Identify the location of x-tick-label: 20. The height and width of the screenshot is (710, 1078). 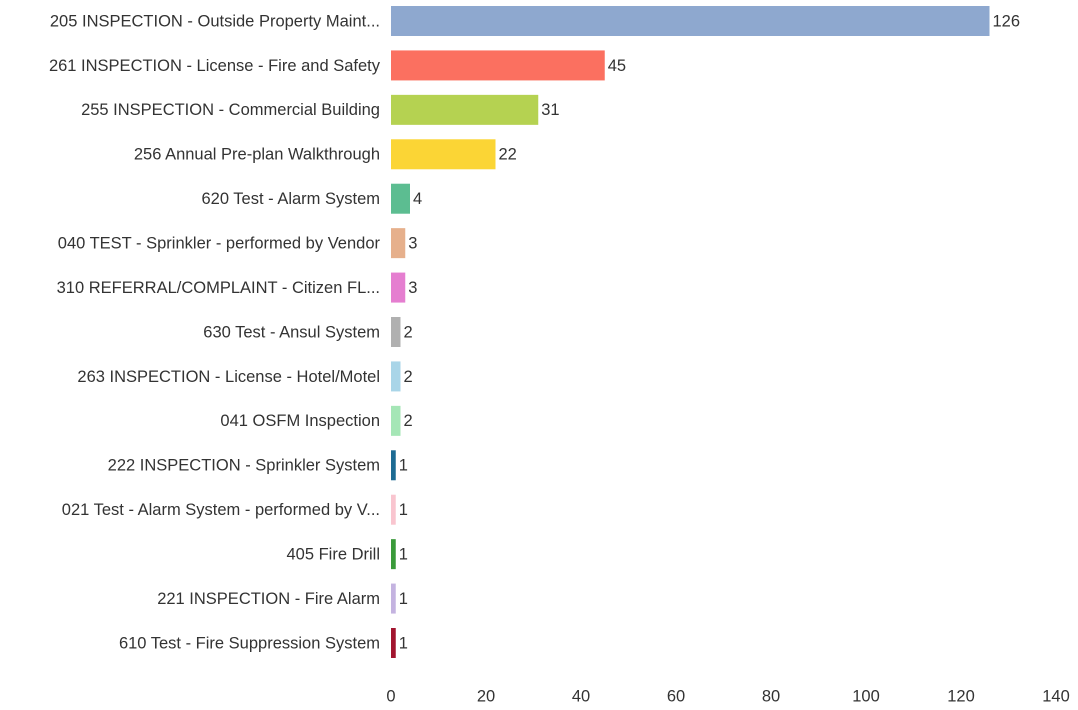
(486, 696).